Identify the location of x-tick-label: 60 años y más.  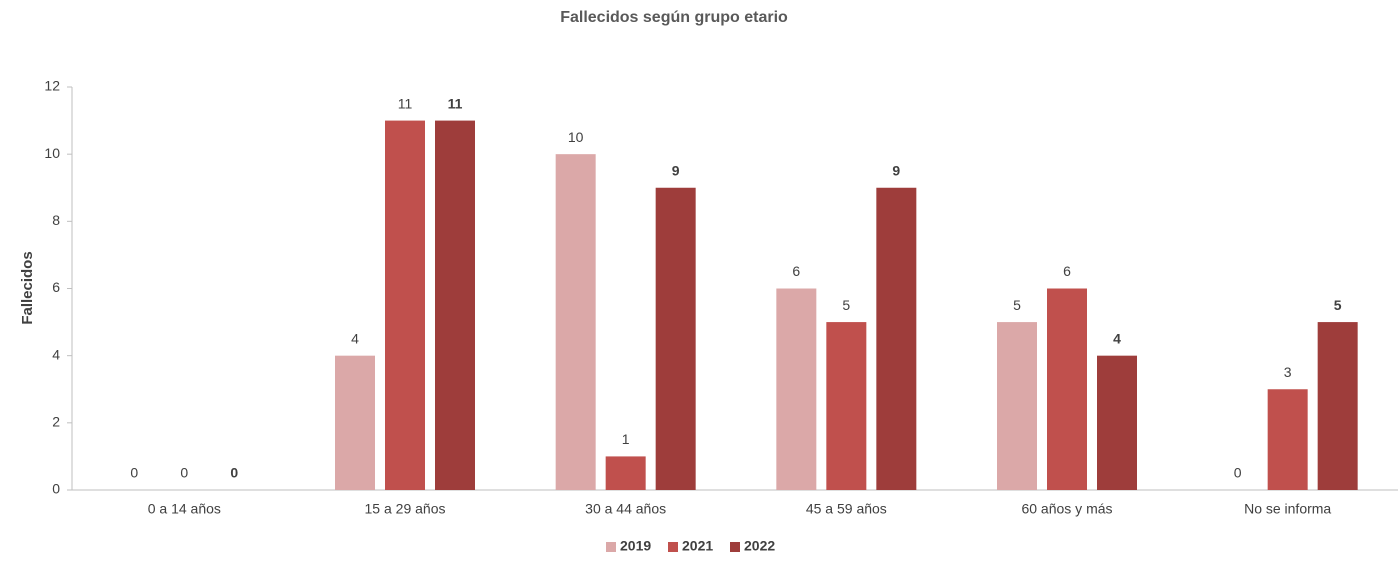
(1066, 509).